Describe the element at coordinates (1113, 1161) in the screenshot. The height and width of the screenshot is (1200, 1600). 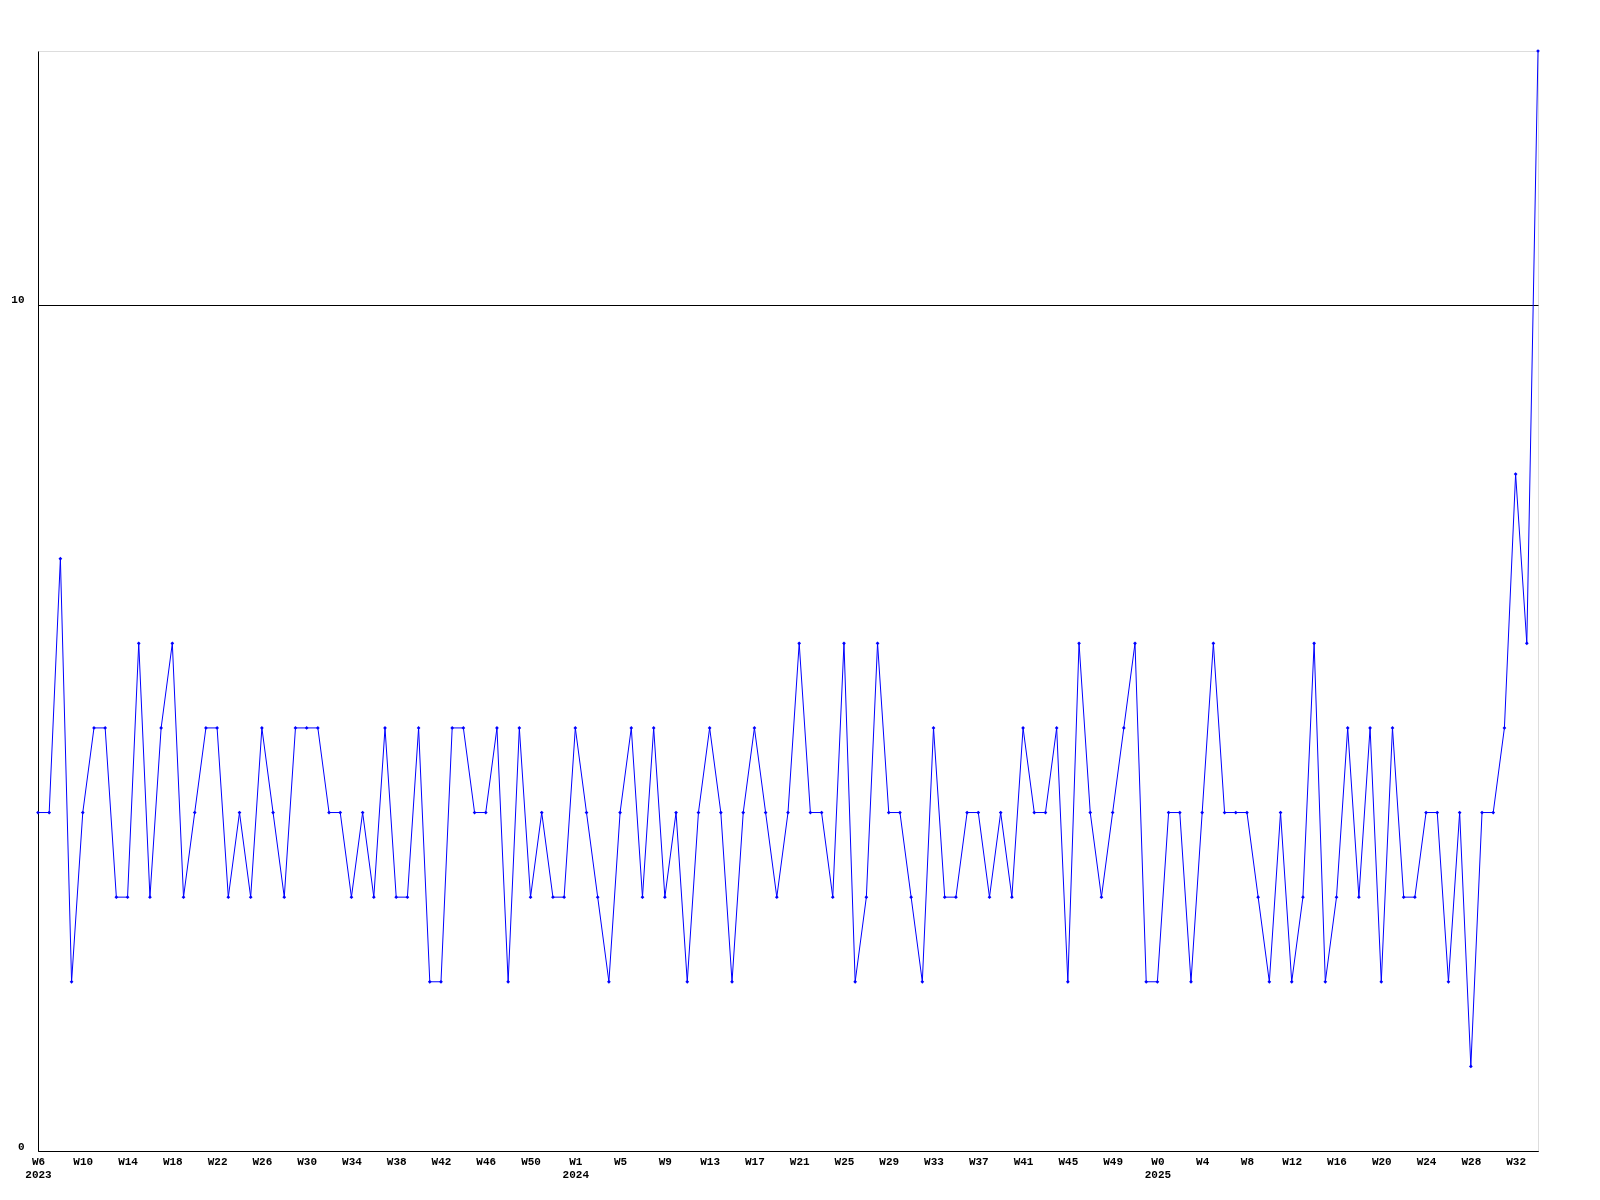
I see `x-tick-label: W49` at that location.